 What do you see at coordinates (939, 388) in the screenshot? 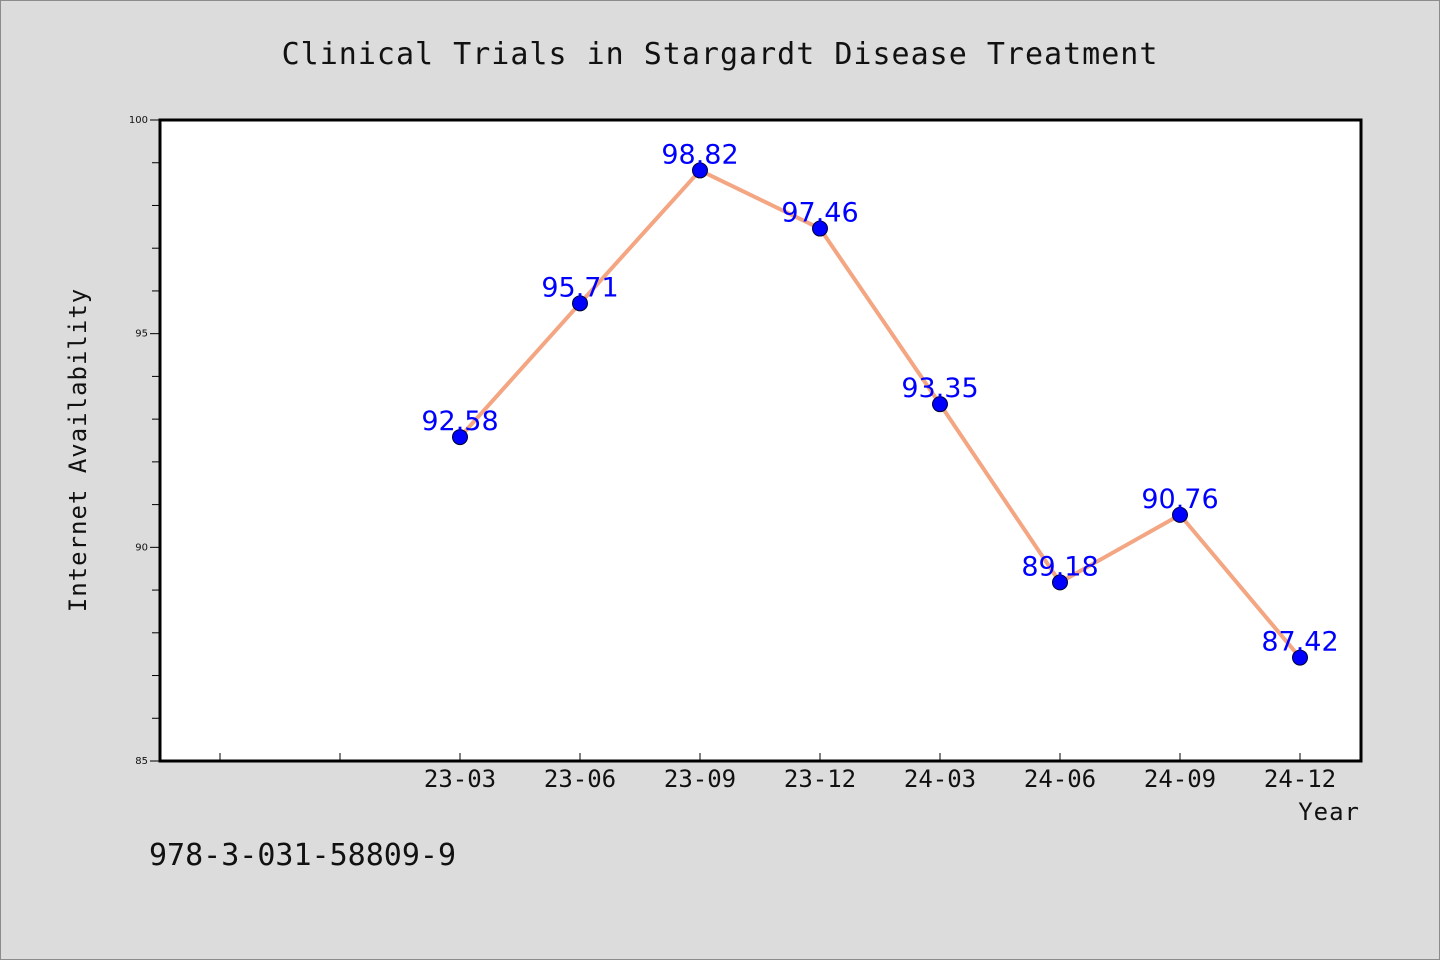
I see `data-label: 93.35` at bounding box center [939, 388].